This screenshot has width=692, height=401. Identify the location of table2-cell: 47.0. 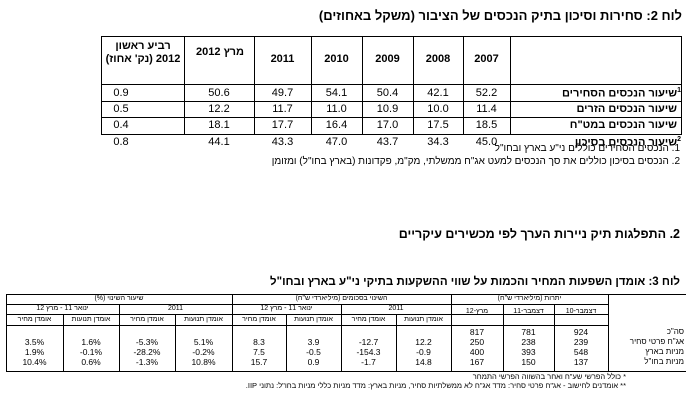
(336, 142).